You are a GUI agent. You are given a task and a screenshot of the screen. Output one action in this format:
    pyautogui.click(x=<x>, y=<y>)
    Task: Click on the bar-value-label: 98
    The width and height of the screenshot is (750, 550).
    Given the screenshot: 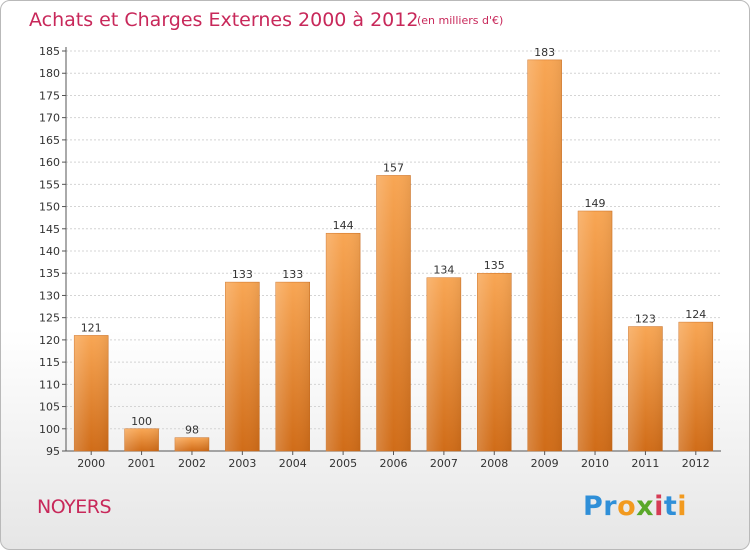 What is the action you would take?
    pyautogui.click(x=192, y=430)
    